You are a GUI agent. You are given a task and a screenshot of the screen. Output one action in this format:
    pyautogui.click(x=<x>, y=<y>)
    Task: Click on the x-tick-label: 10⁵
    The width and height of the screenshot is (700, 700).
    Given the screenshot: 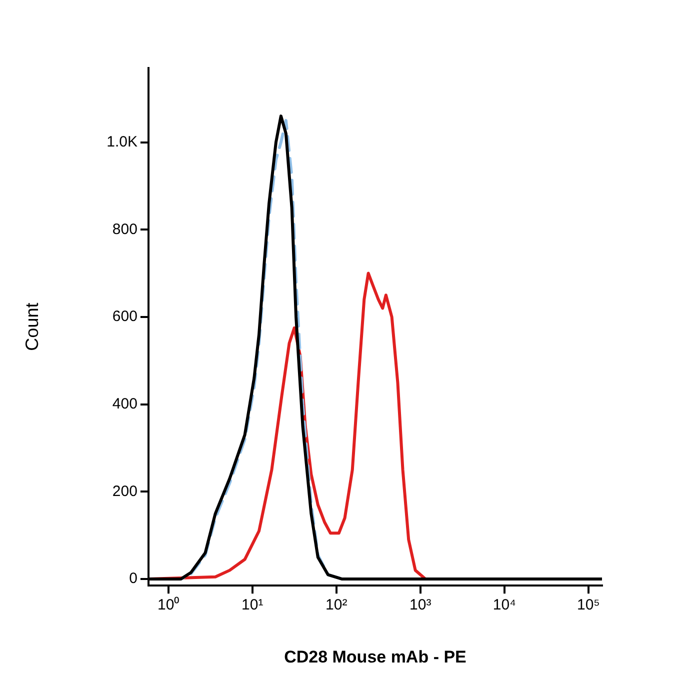 What is the action you would take?
    pyautogui.click(x=588, y=605)
    